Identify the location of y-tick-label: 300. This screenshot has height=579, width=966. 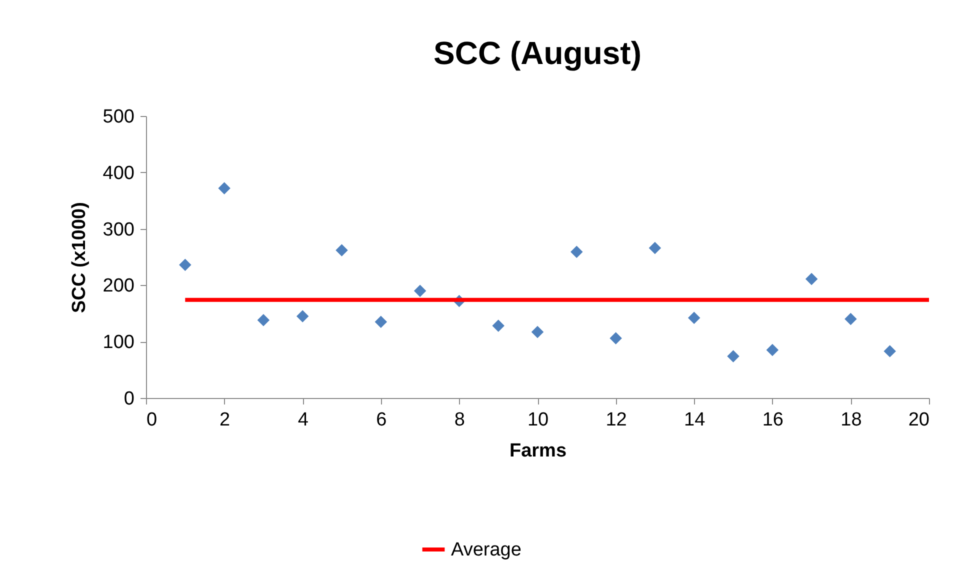
(118, 229).